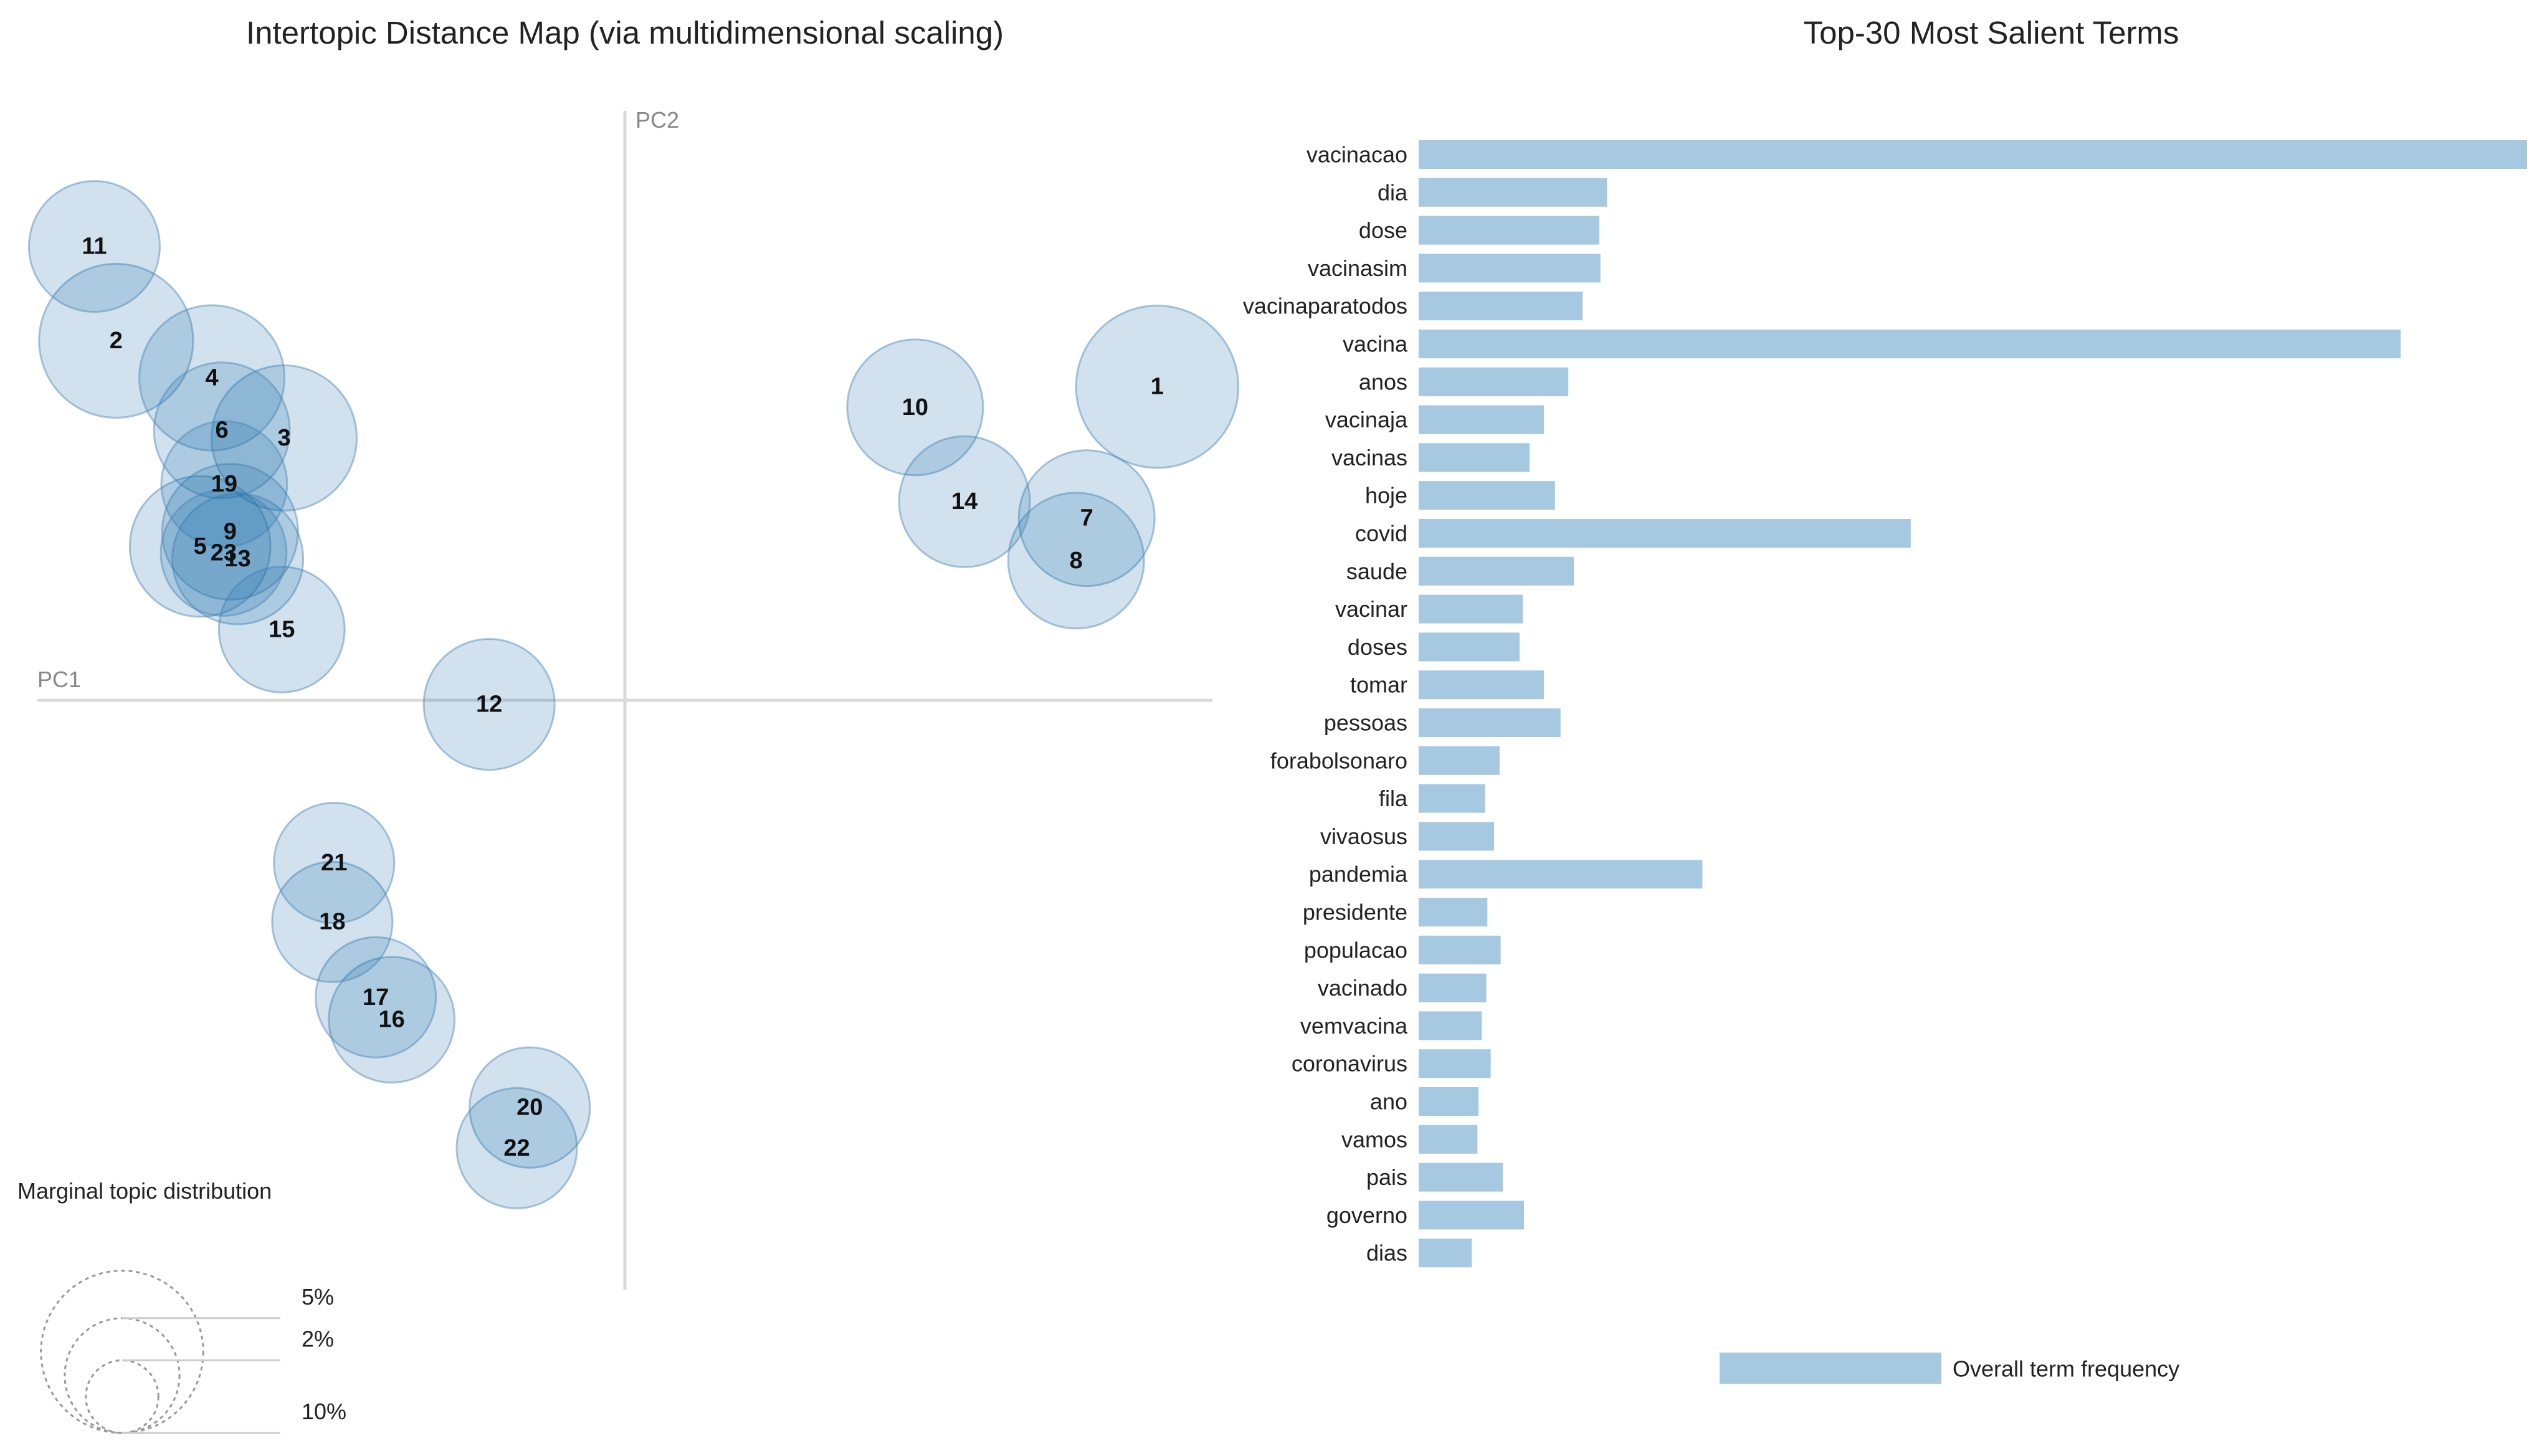  What do you see at coordinates (1451, 1025) in the screenshot?
I see `term-bar-vemvacina` at bounding box center [1451, 1025].